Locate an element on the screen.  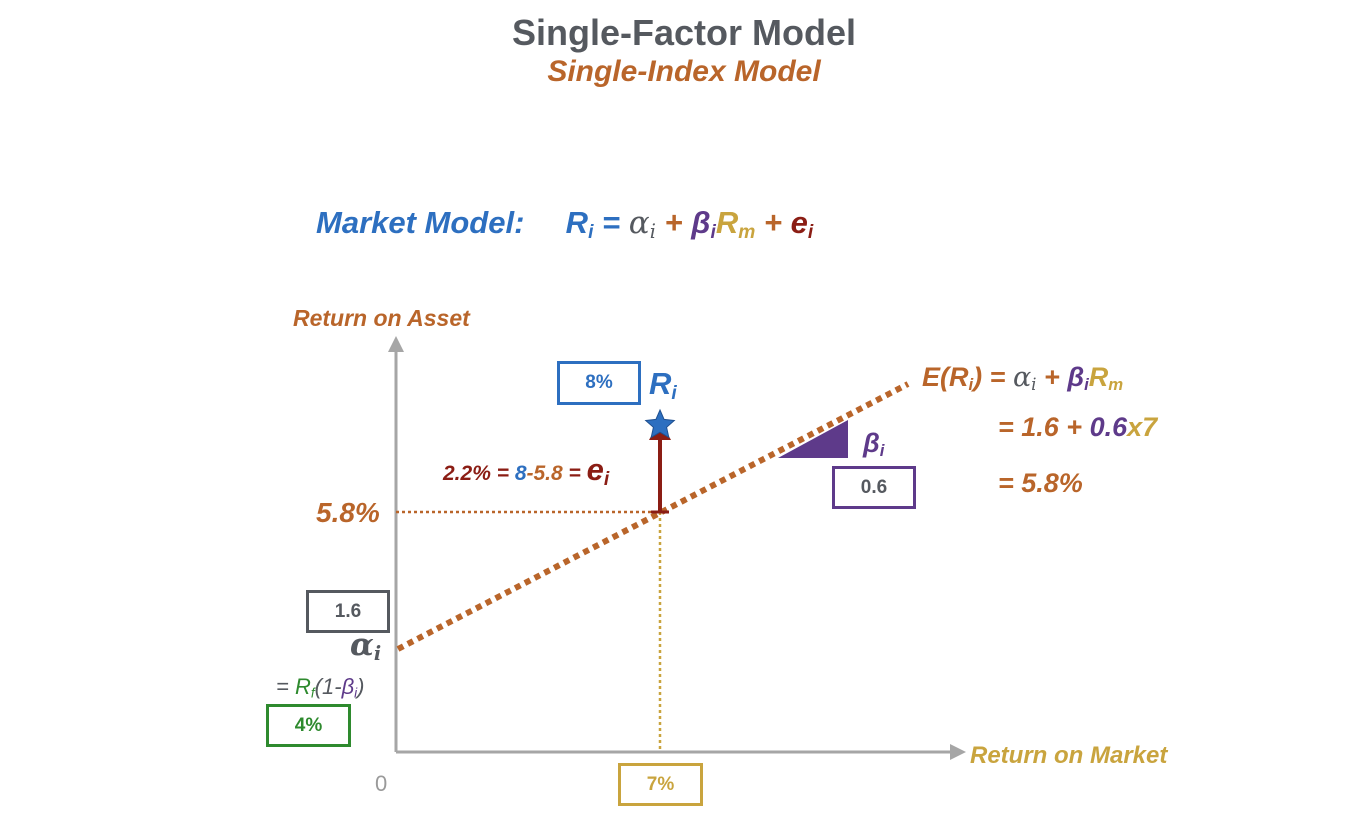
expected-return-value: 5.8% is located at coordinates (348, 512).